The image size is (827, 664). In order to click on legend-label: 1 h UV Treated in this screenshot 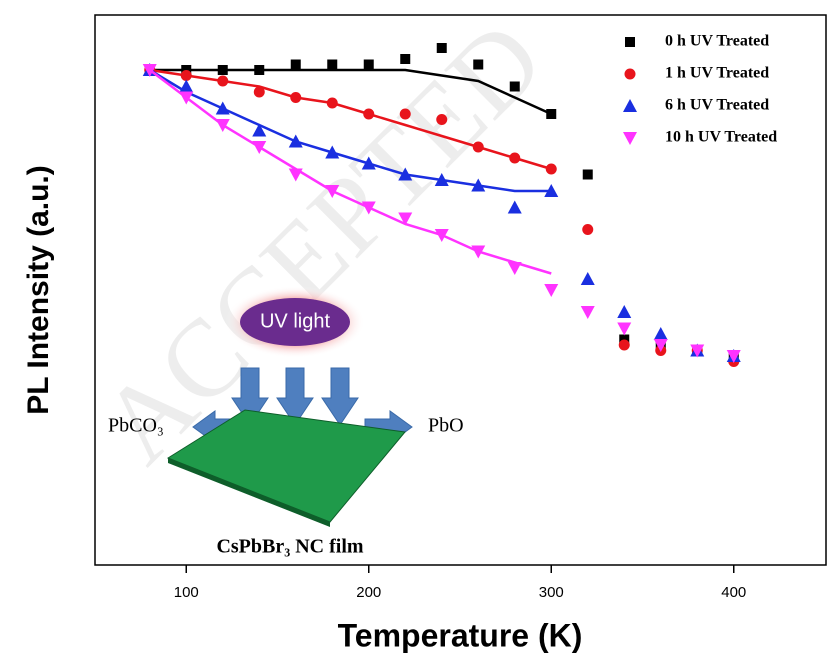, I will do `click(717, 73)`.